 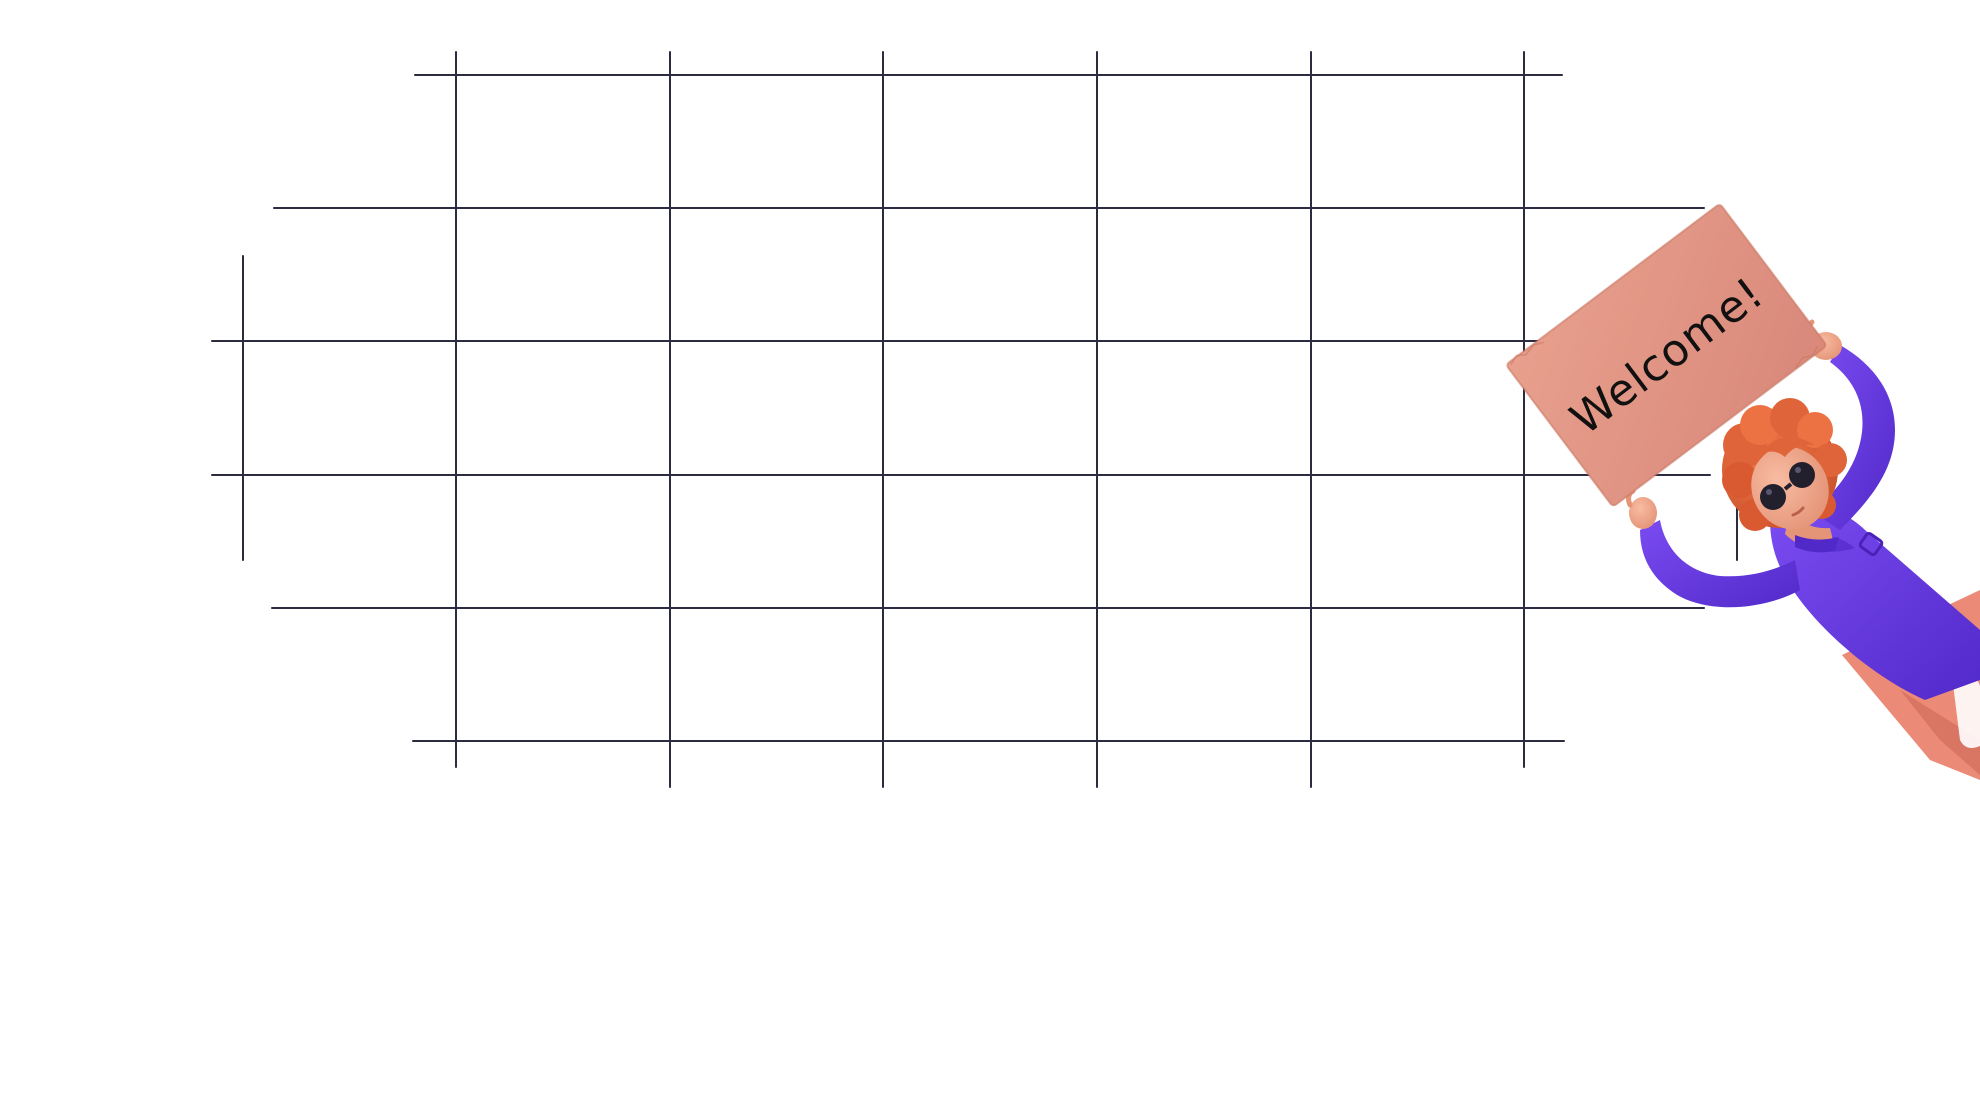 I want to click on sunglasses, so click(x=1787, y=486).